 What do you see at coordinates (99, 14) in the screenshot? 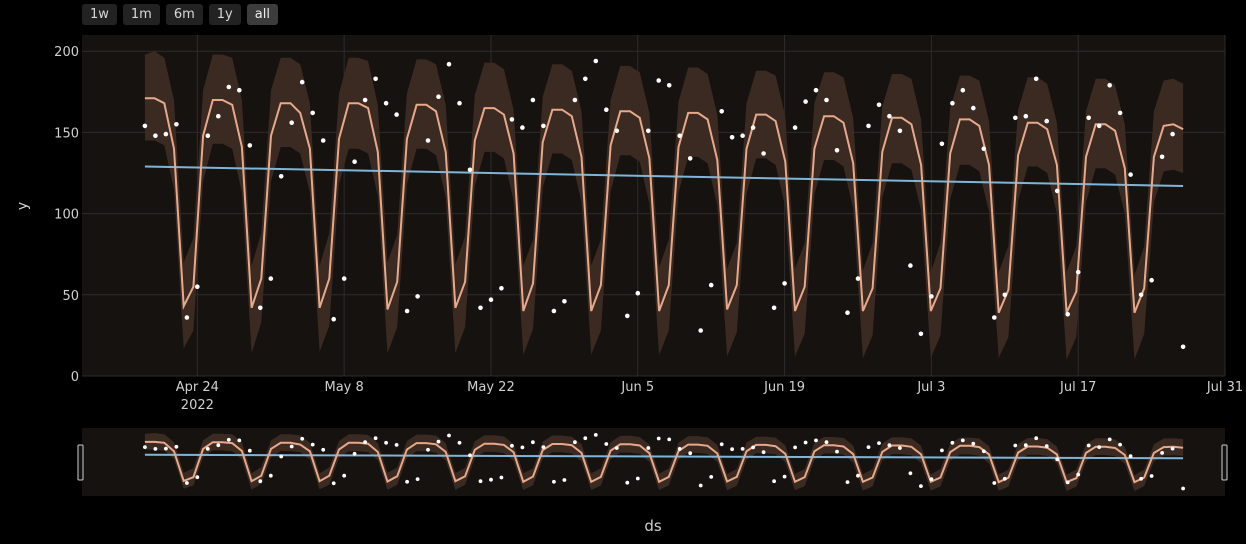
I see `range-button-1w: 1w` at bounding box center [99, 14].